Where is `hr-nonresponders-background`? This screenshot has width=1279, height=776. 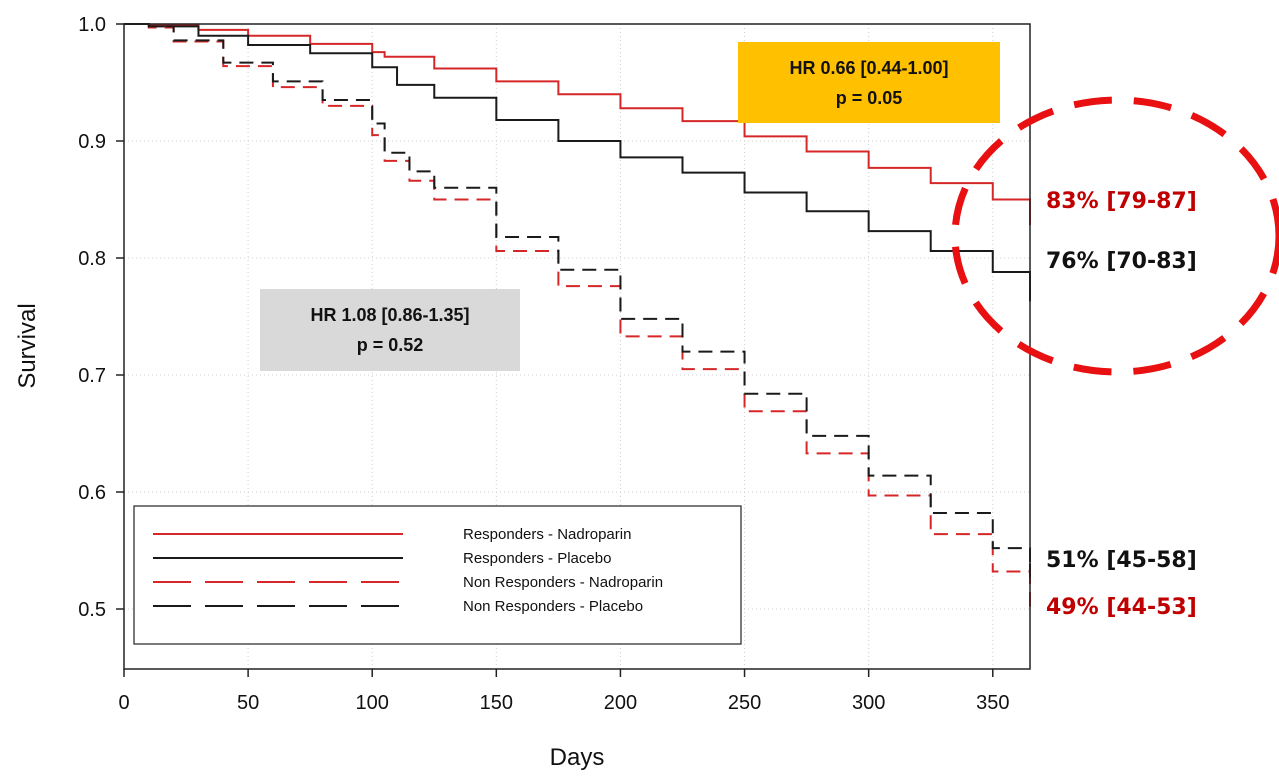 hr-nonresponders-background is located at coordinates (390, 330).